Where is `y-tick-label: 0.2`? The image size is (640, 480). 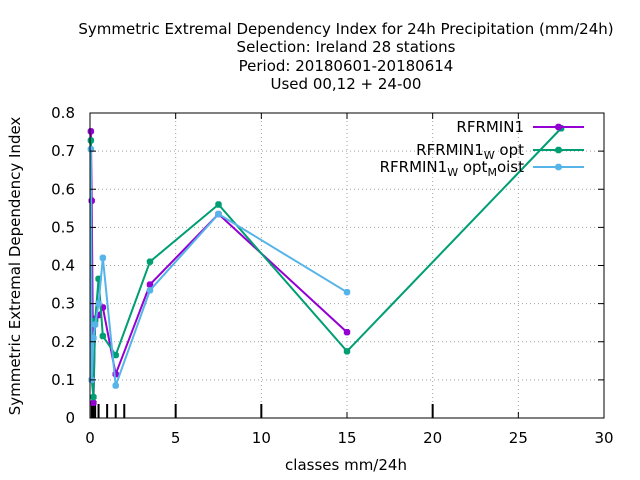
y-tick-label: 0.2 is located at coordinates (63, 342).